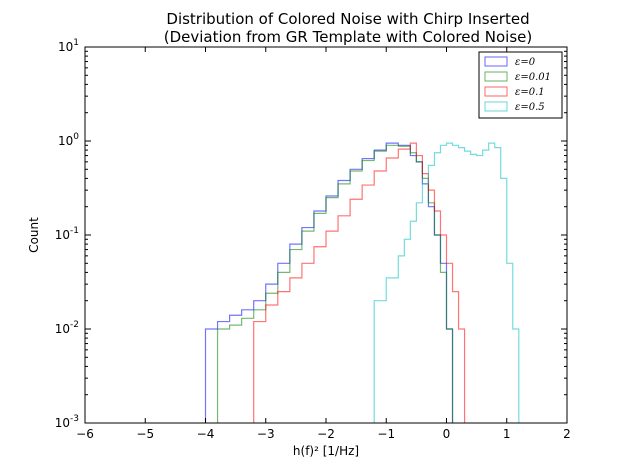 The height and width of the screenshot is (470, 628). What do you see at coordinates (326, 451) in the screenshot?
I see `x-axis-label: h(f)² [1/Hz]` at bounding box center [326, 451].